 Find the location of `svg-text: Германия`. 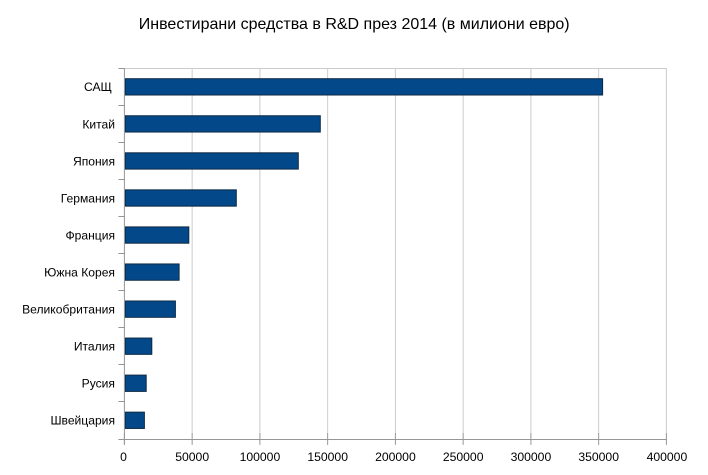

svg-text: Германия is located at coordinates (88, 198).